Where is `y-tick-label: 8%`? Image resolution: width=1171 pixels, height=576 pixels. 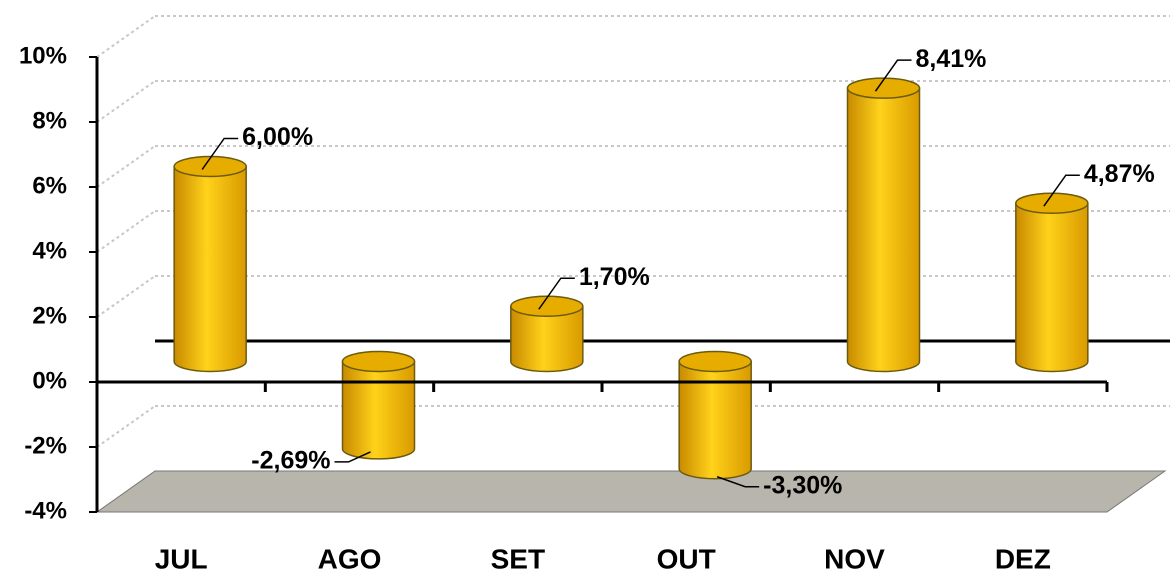
y-tick-label: 8% is located at coordinates (49, 120).